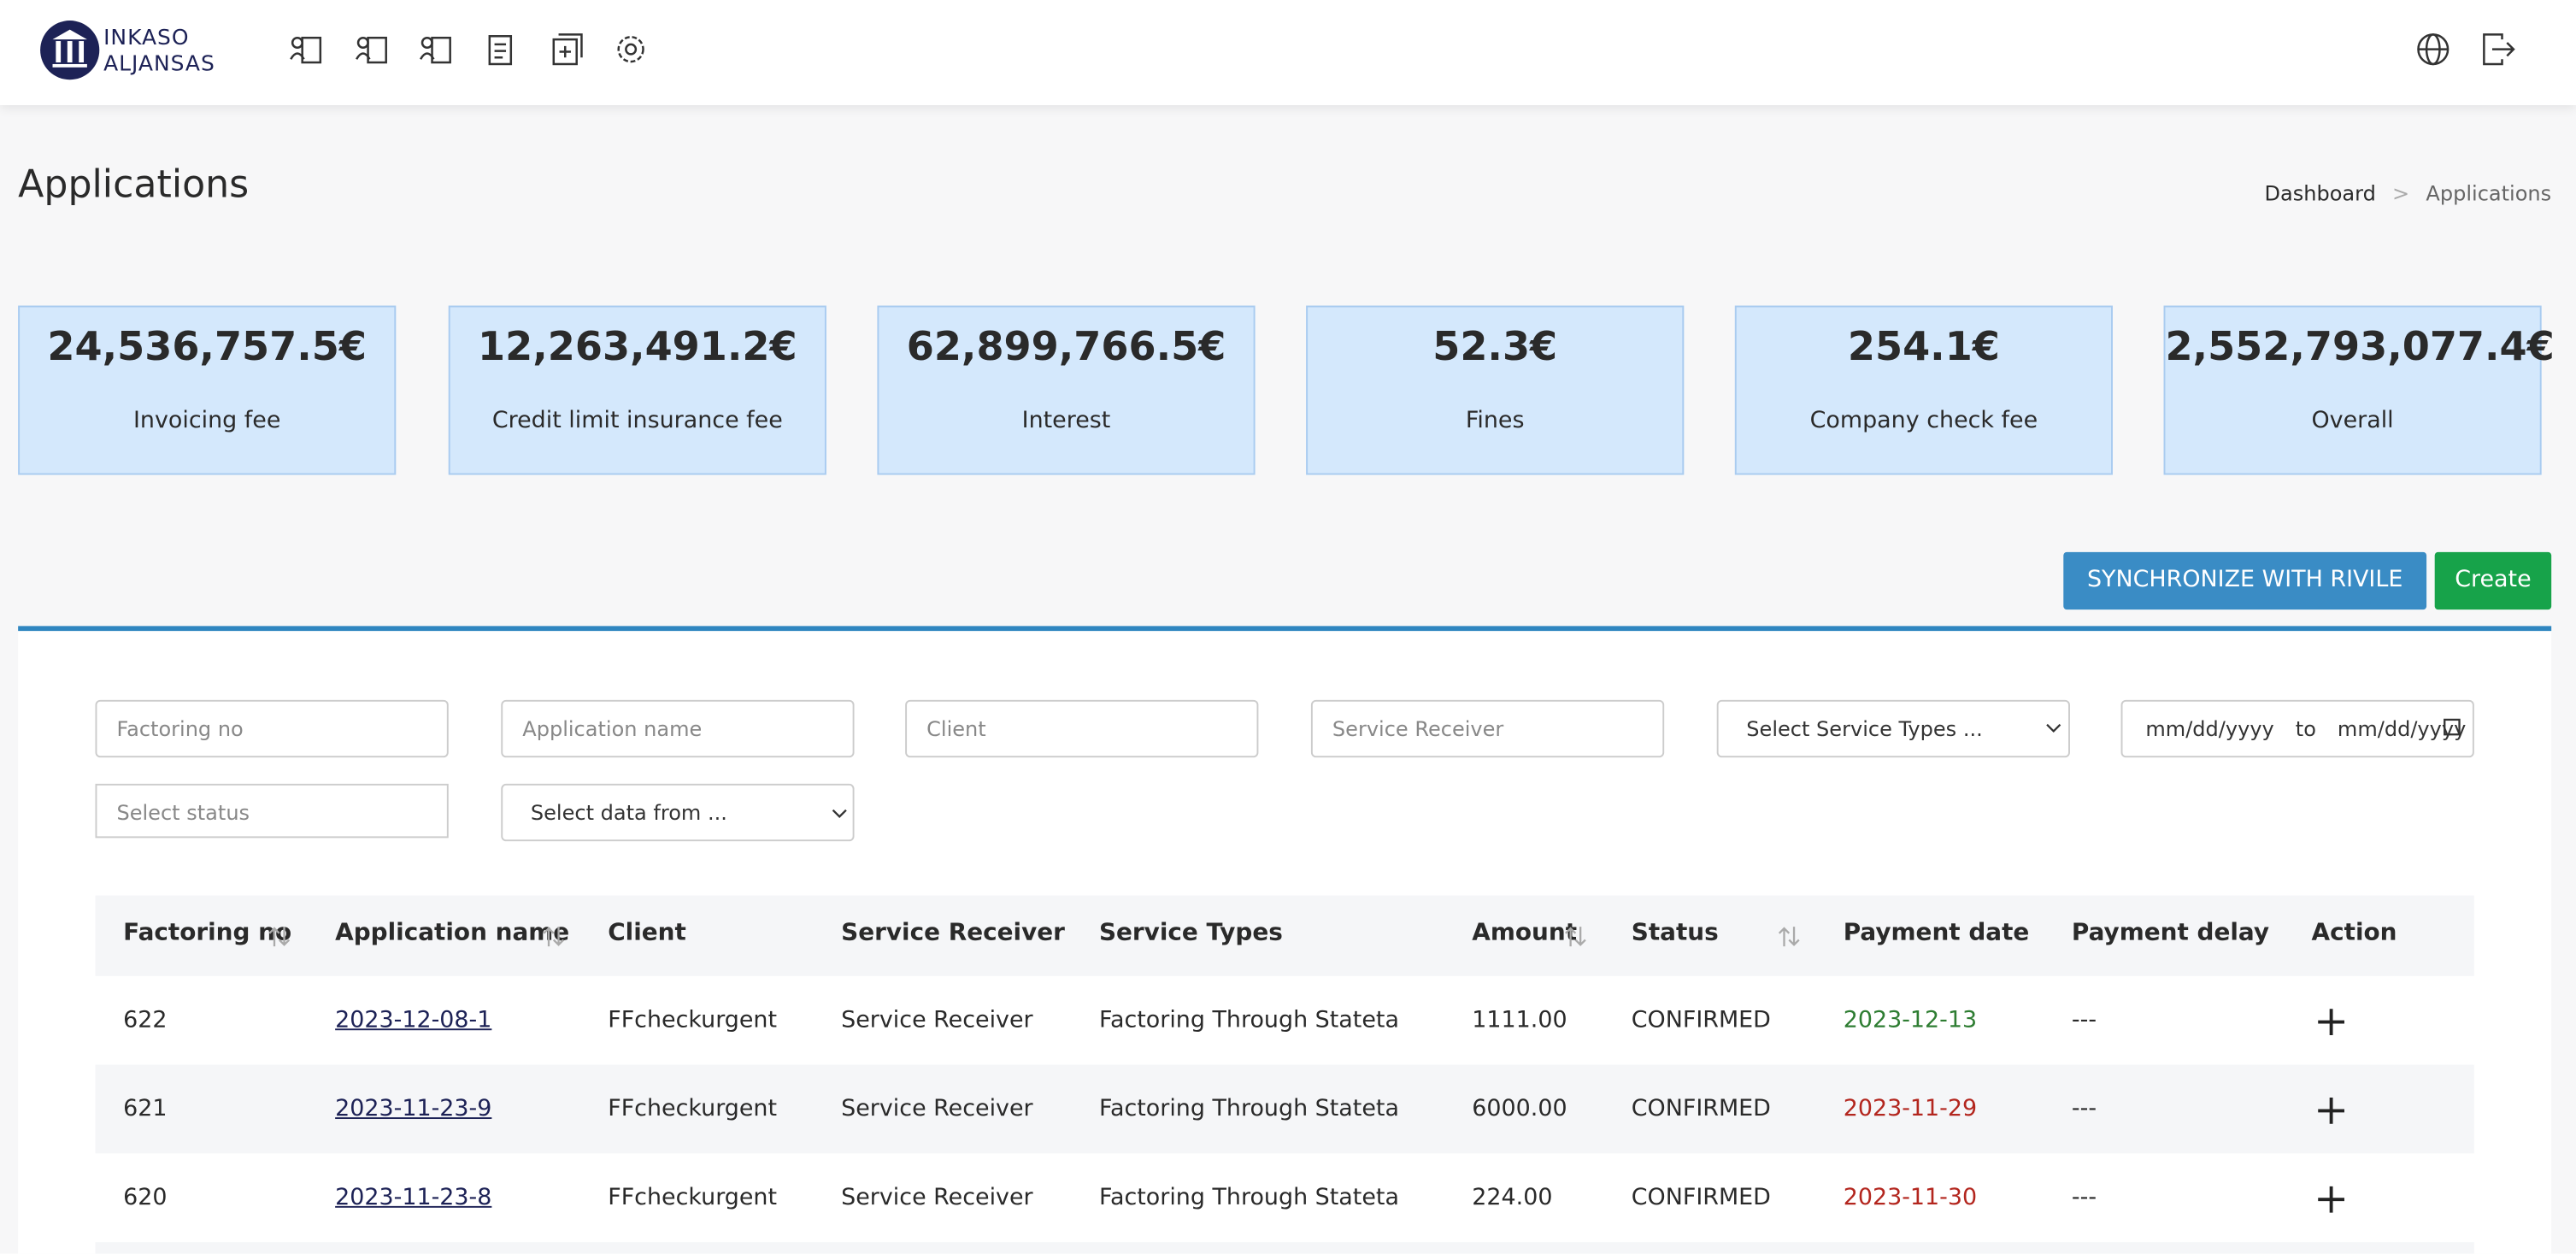  What do you see at coordinates (1525, 933) in the screenshot?
I see `column-header: Amount` at bounding box center [1525, 933].